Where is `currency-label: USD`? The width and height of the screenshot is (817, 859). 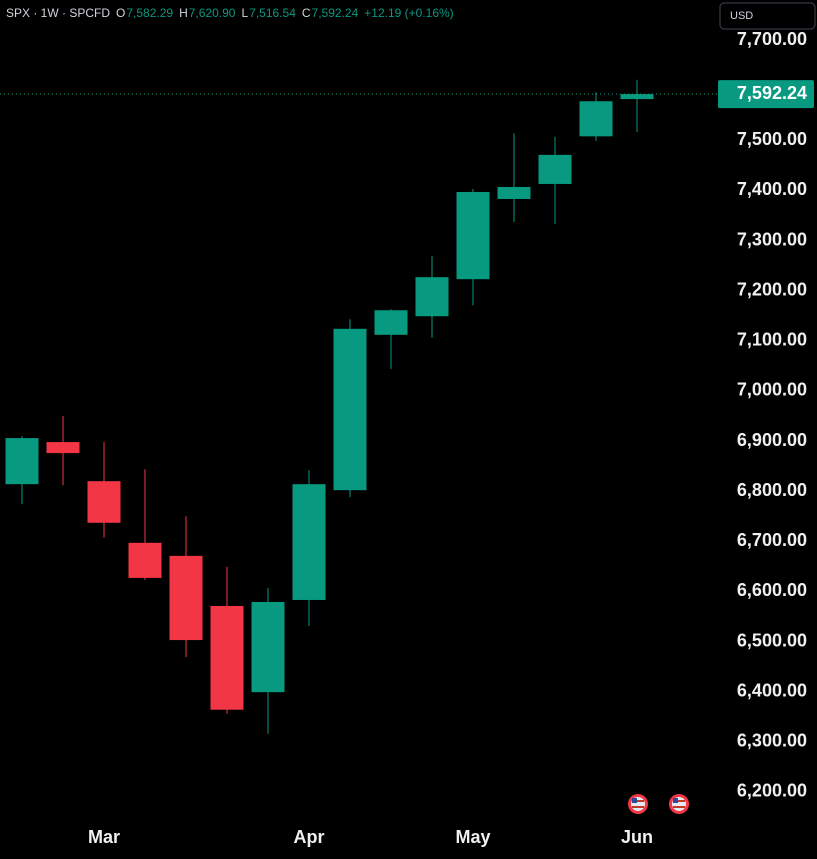 currency-label: USD is located at coordinates (741, 16).